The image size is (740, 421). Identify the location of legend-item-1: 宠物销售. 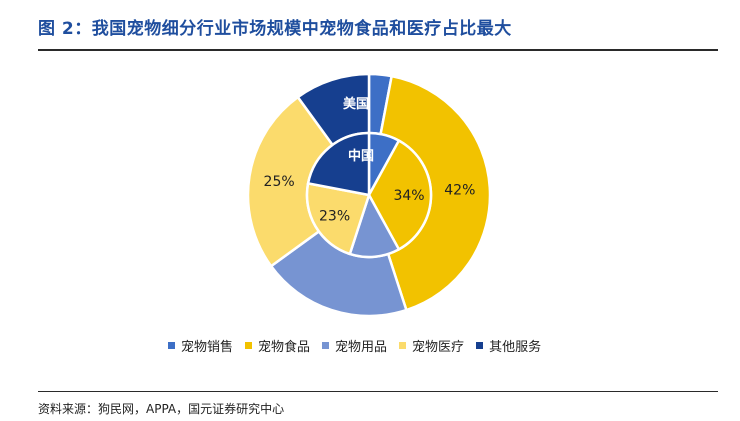
(200, 345).